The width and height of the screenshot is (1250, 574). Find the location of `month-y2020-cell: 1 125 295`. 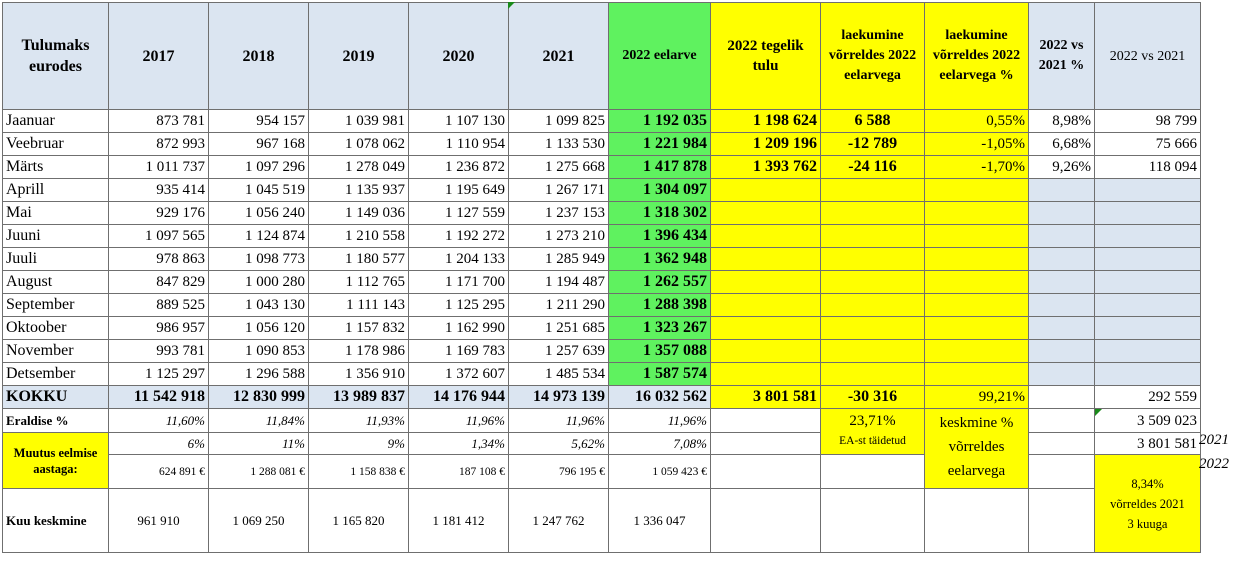

month-y2020-cell: 1 125 295 is located at coordinates (458, 305).